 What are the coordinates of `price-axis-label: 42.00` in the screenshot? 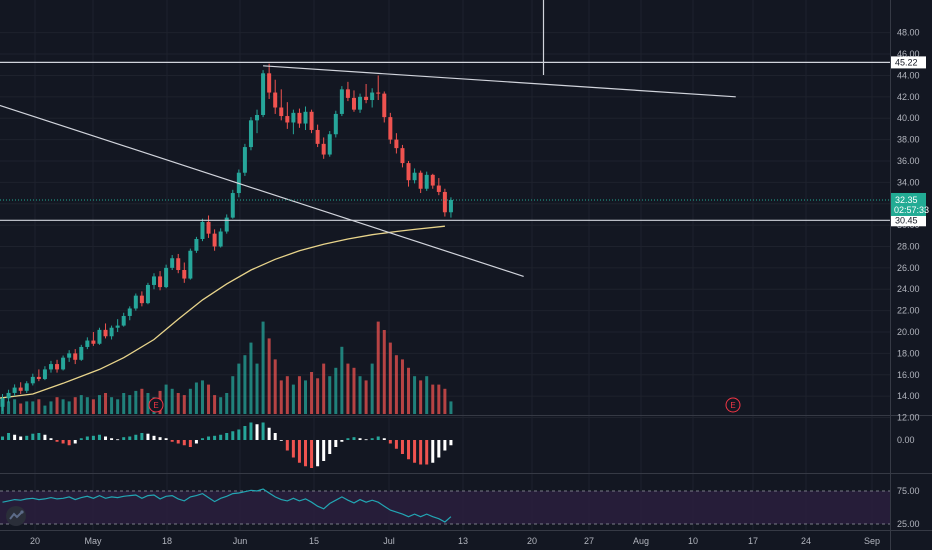 It's located at (908, 97).